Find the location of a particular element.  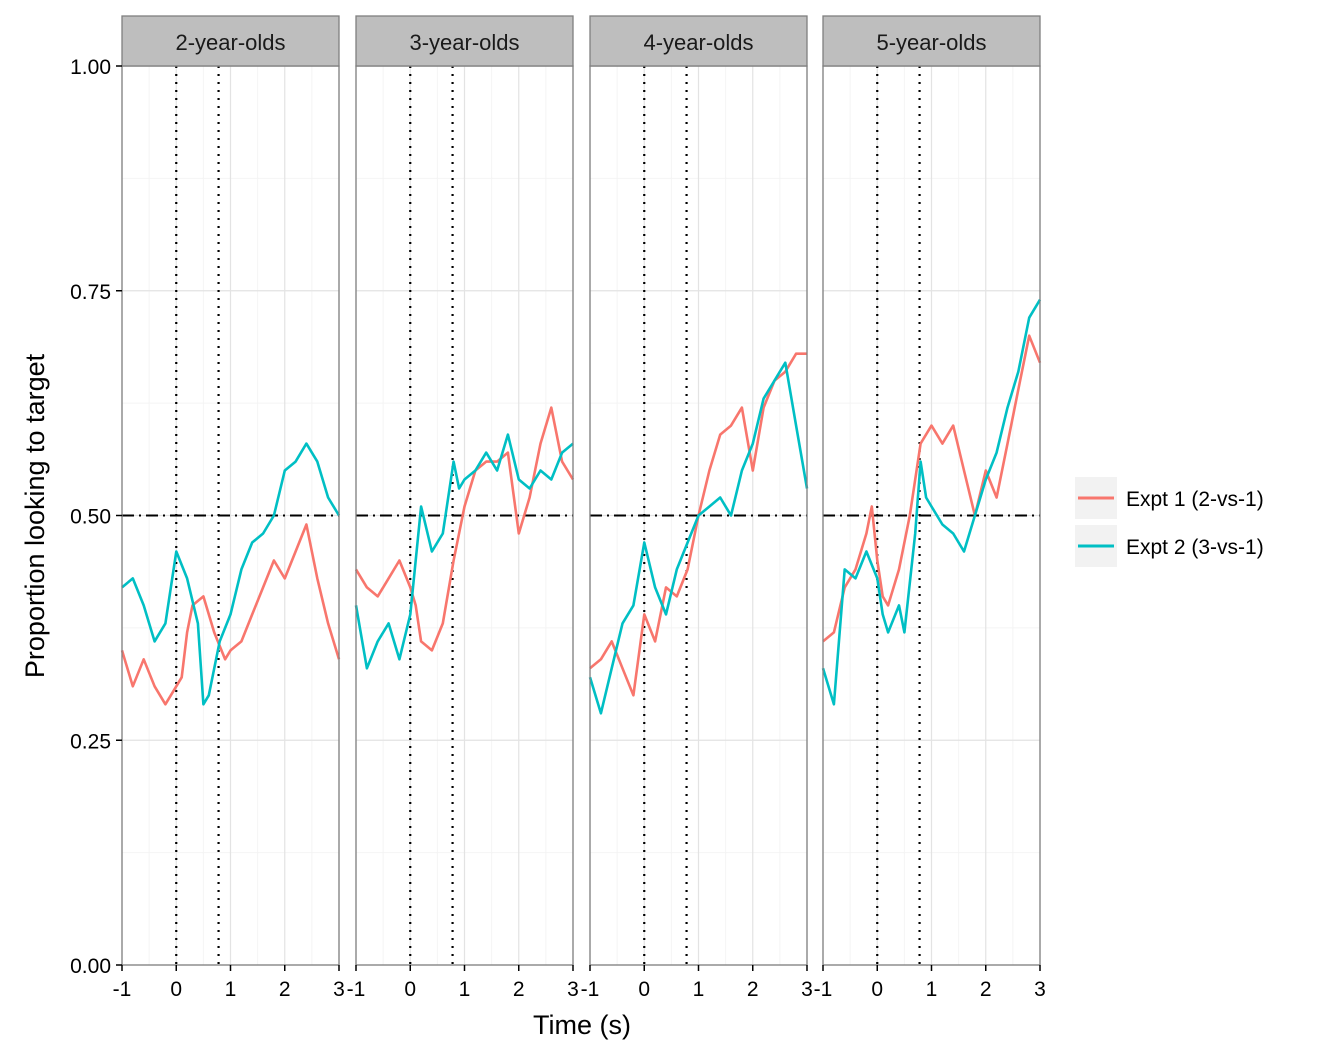

facet-strip-label: 4-year-olds is located at coordinates (698, 42).